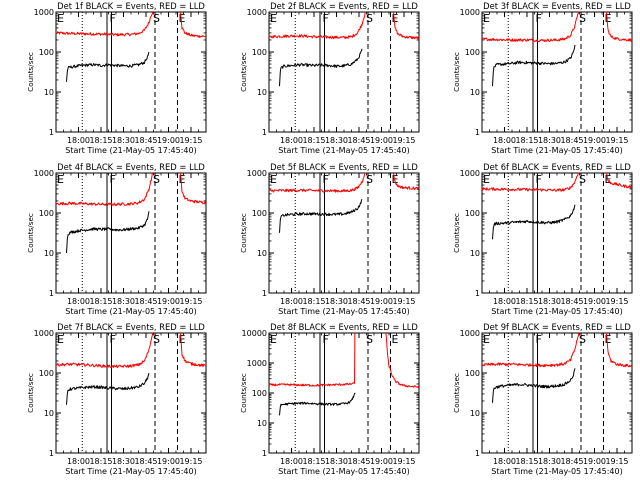 Image resolution: width=640 pixels, height=480 pixels. What do you see at coordinates (608, 18) in the screenshot?
I see `panel-3-marker-letter: E` at bounding box center [608, 18].